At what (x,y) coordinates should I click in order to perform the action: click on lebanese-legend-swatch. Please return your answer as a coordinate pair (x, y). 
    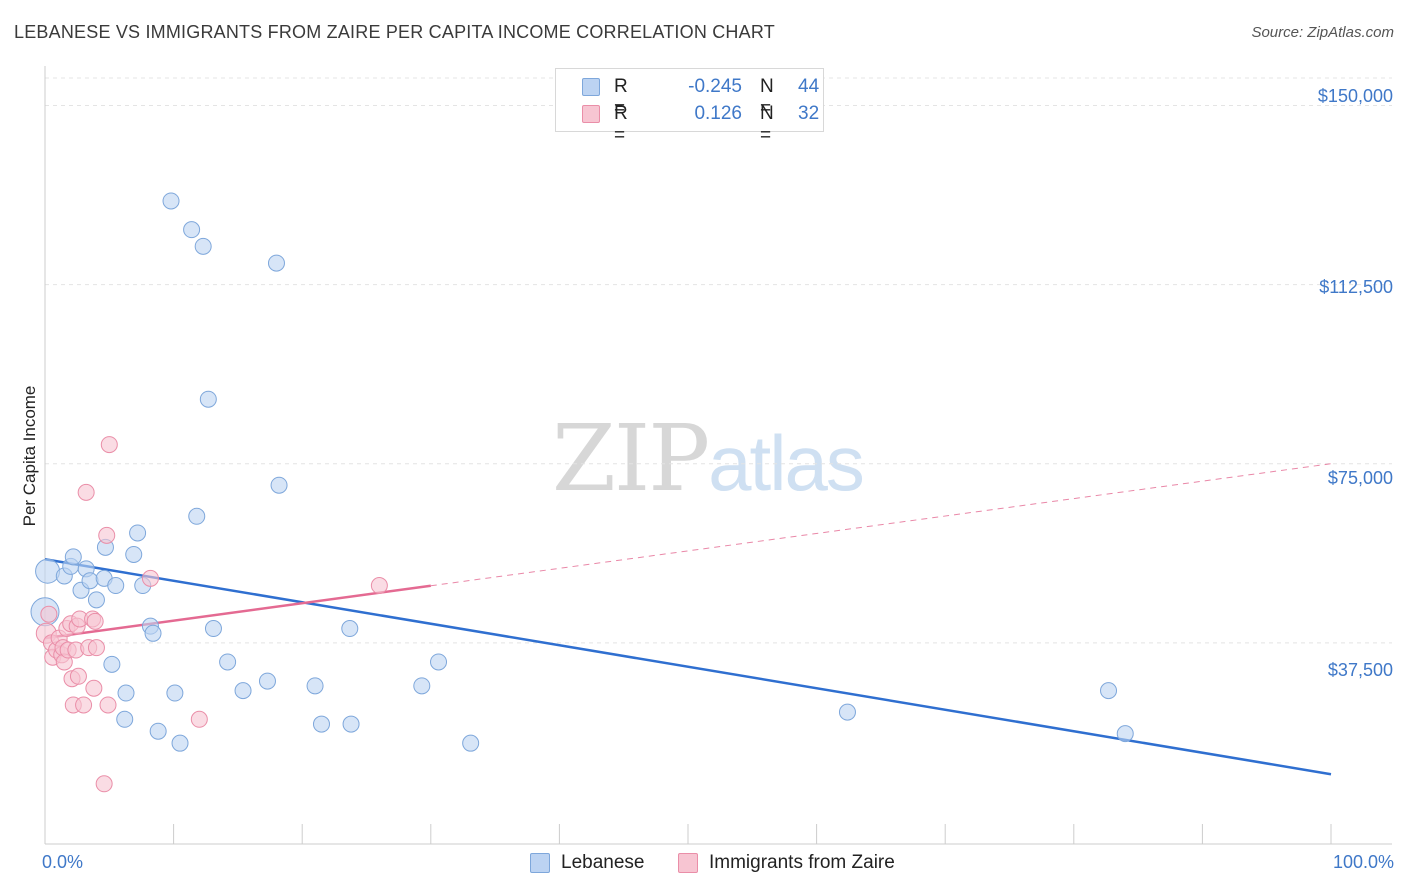
    Looking at the image, I should click on (540, 863).